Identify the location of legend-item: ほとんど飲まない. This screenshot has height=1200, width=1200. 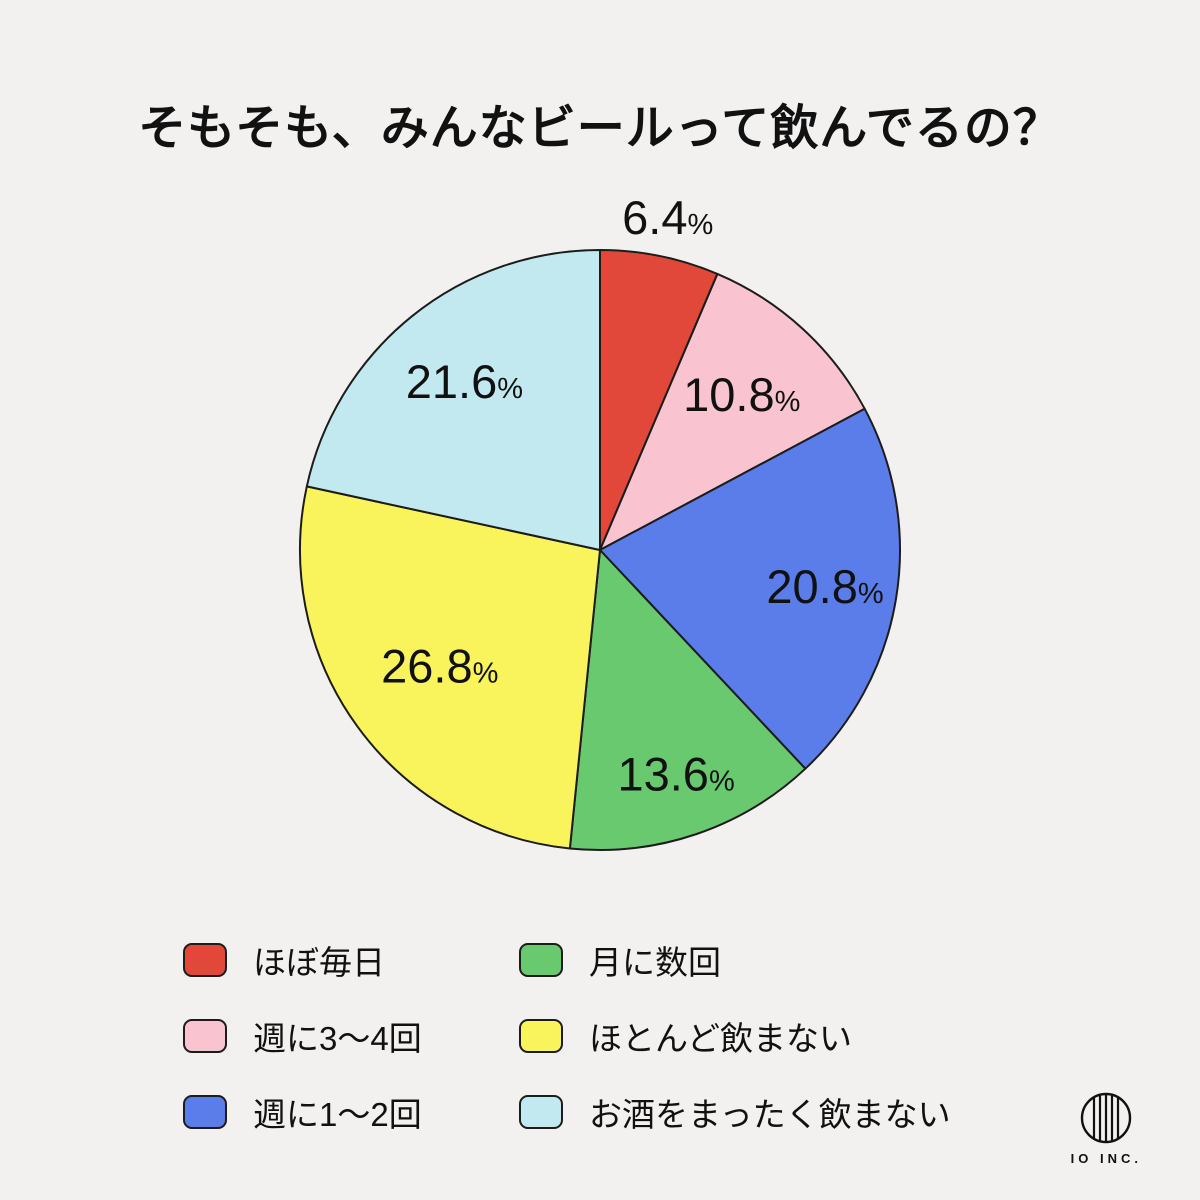
(735, 1036).